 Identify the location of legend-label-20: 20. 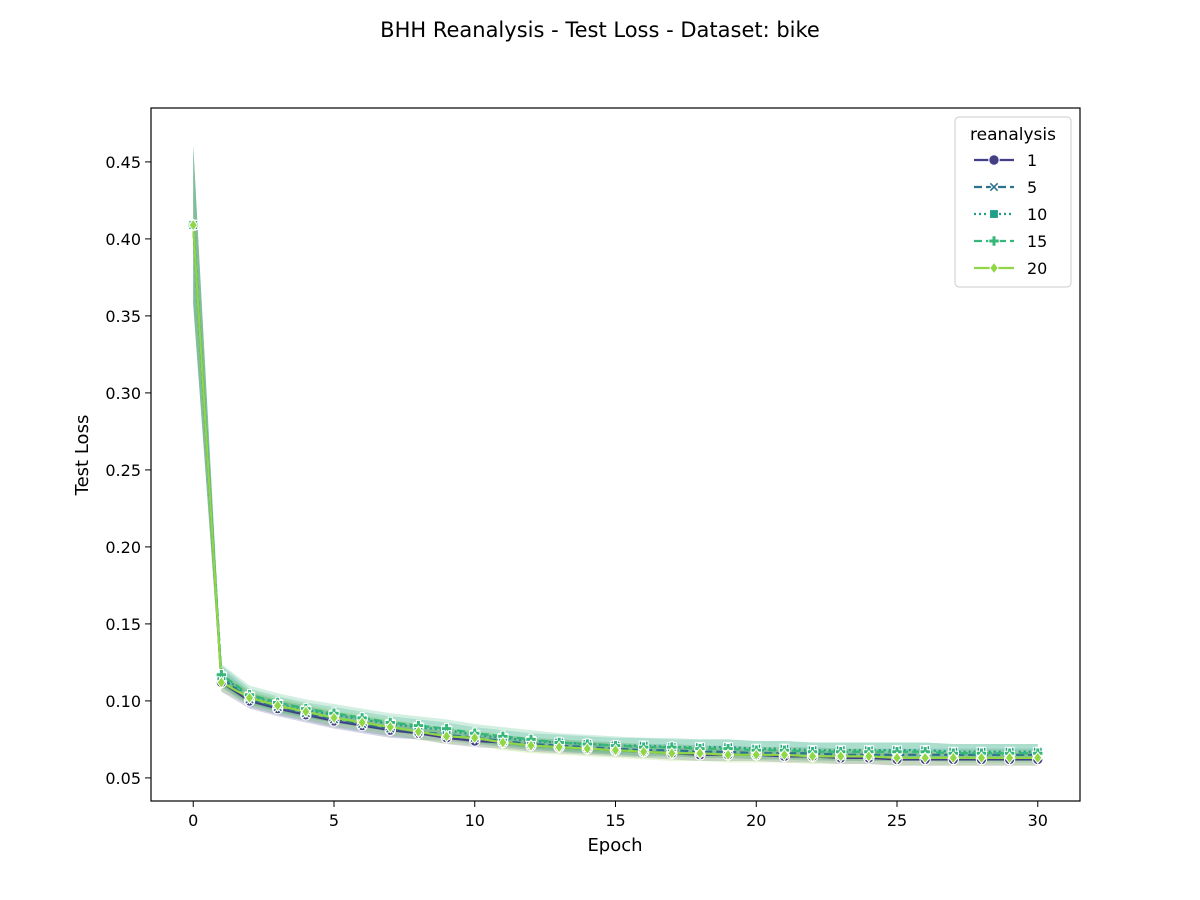
(1037, 268).